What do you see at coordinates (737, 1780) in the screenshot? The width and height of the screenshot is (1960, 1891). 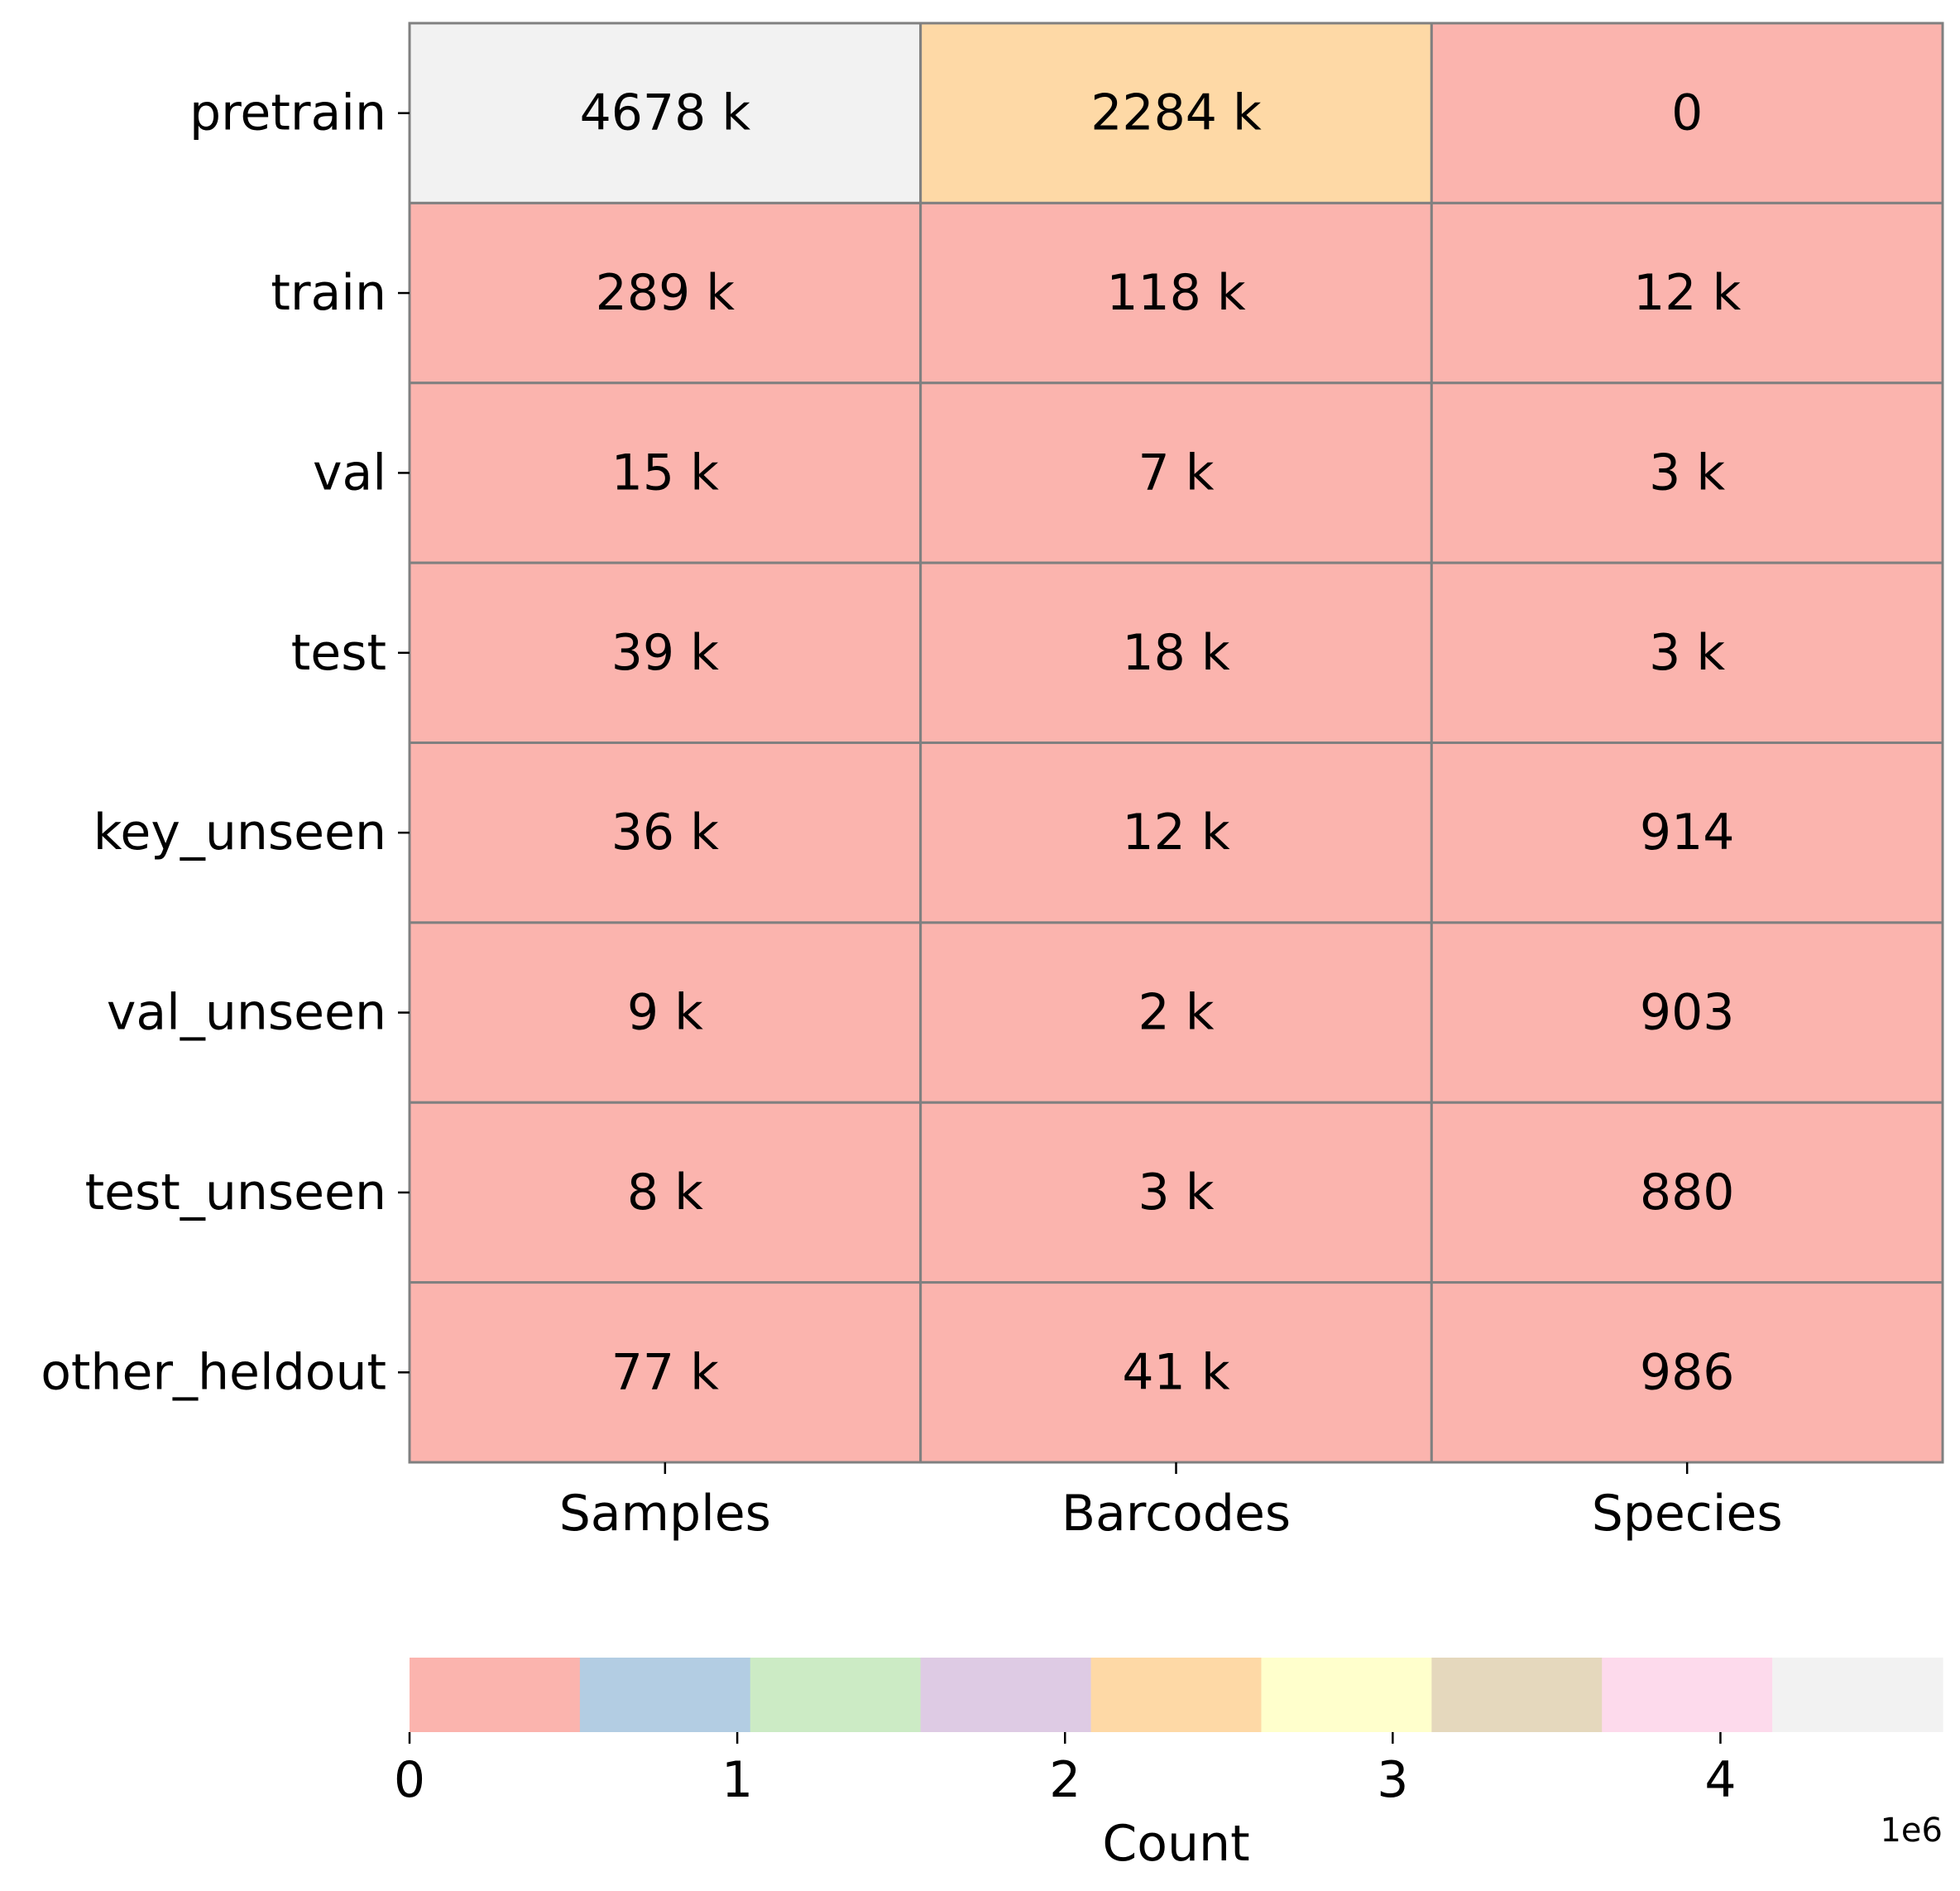 I see `colorbar-tick-label: 1` at bounding box center [737, 1780].